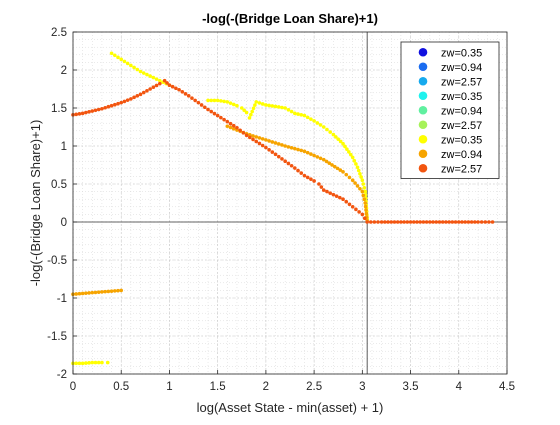  What do you see at coordinates (411, 387) in the screenshot?
I see `x-tick-label: 3.5` at bounding box center [411, 387].